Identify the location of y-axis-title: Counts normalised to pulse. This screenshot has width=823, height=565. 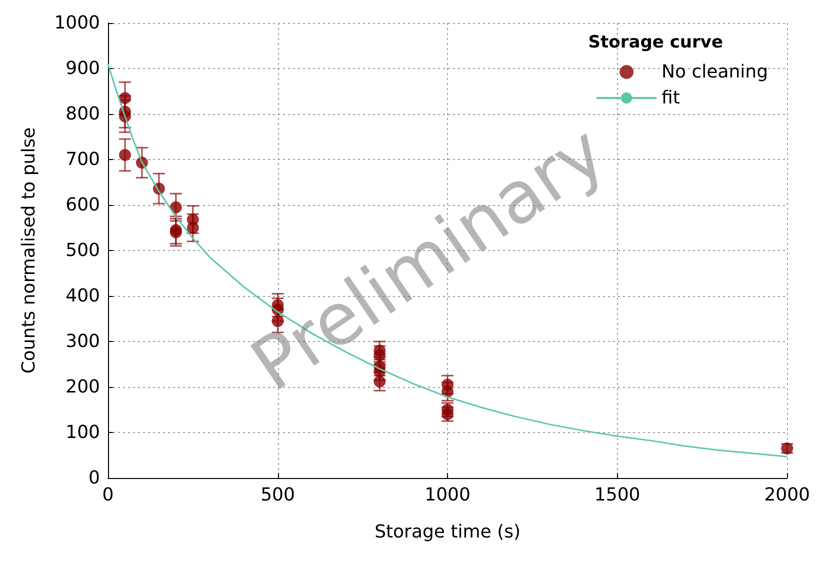
(29, 250).